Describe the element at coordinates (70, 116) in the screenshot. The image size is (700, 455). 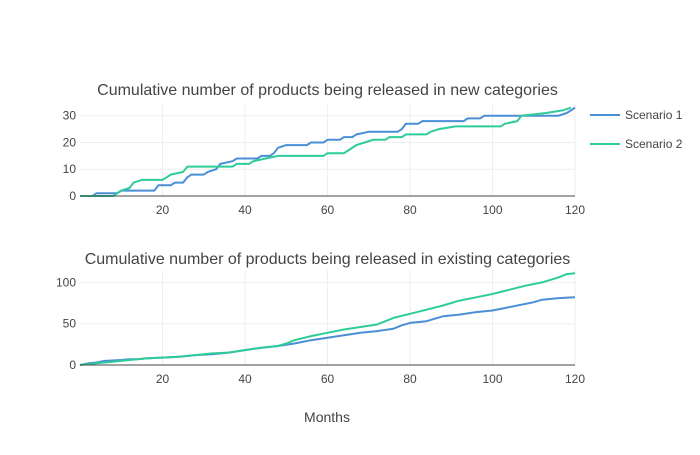
I see `y-tick-label: 30` at that location.